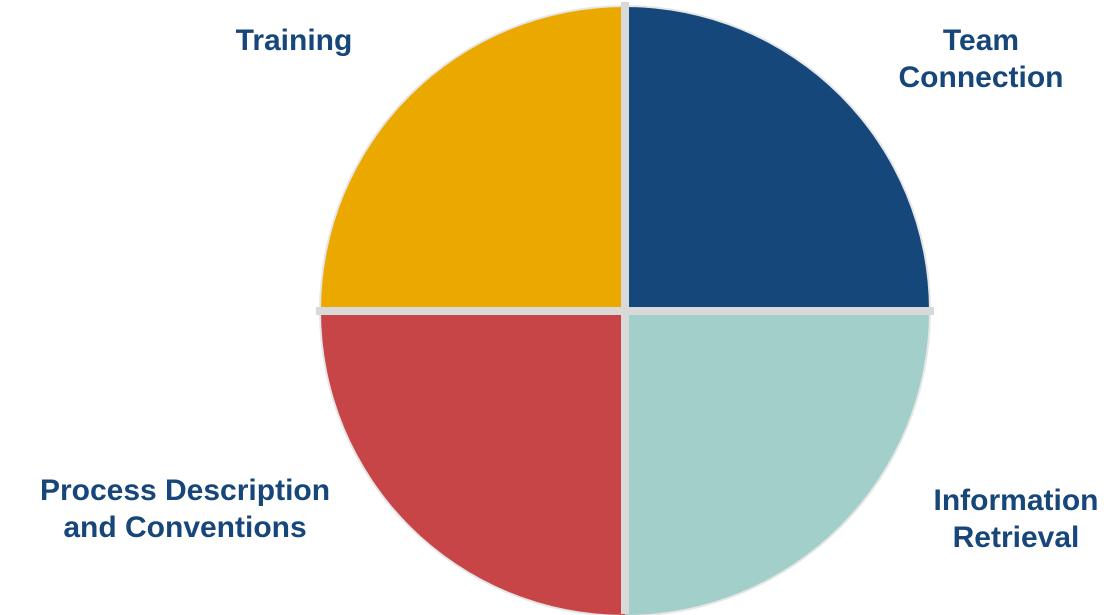 This screenshot has height=615, width=1113. Describe the element at coordinates (981, 59) in the screenshot. I see `label-team-connection: Team Connection` at that location.